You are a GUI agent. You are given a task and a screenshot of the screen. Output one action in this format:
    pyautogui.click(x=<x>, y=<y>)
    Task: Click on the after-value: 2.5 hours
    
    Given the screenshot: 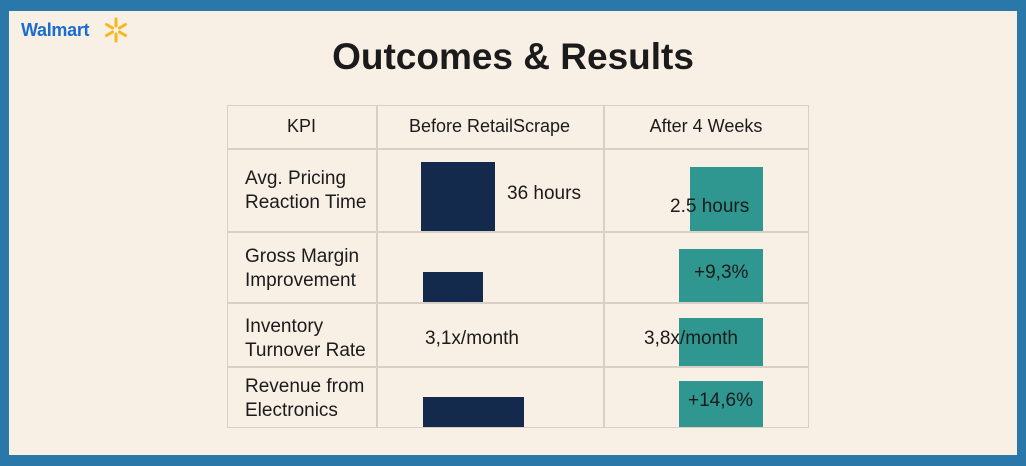 What is the action you would take?
    pyautogui.click(x=710, y=206)
    